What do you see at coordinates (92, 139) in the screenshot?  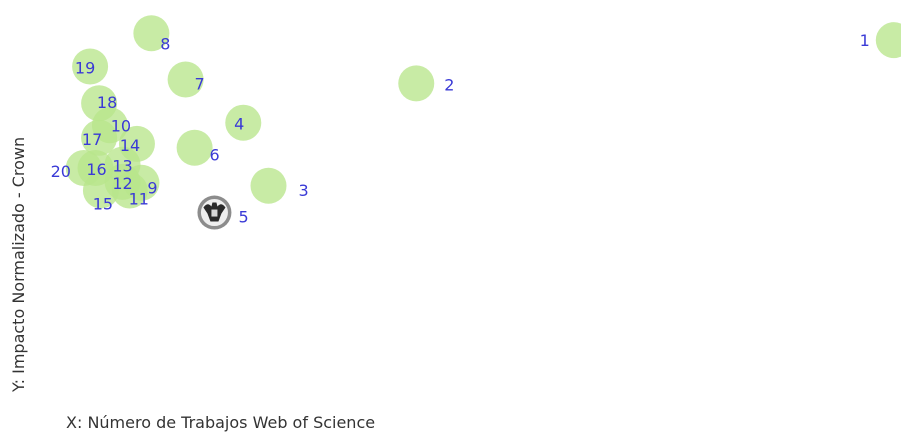 I see `point-label-17: 17` at bounding box center [92, 139].